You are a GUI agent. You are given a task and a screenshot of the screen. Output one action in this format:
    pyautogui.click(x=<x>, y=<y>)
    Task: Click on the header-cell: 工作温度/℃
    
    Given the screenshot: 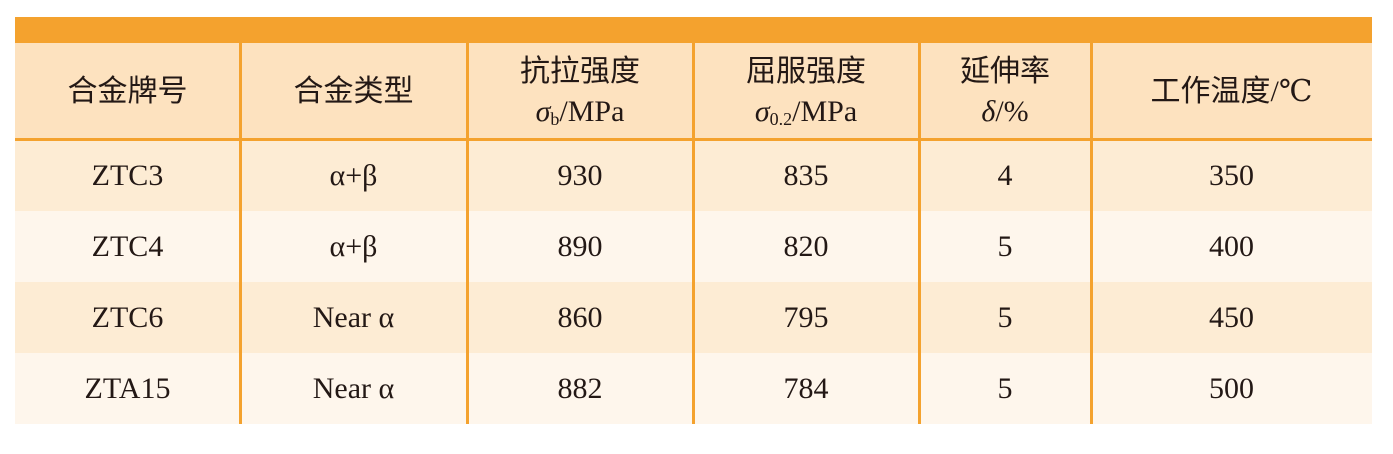 What is the action you would take?
    pyautogui.click(x=1231, y=91)
    